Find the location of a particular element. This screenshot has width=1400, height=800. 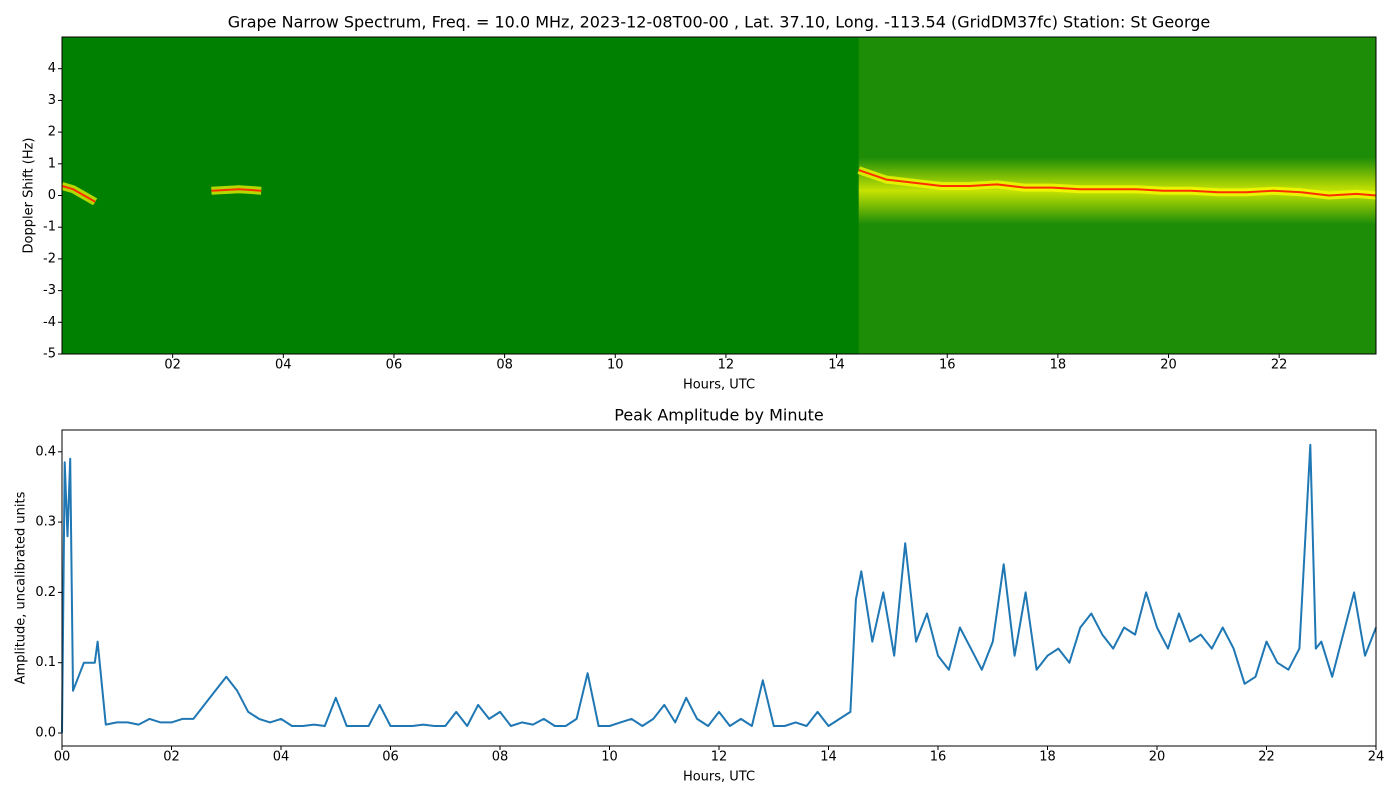

y-axis-label: Amplitude, uncalibrated units is located at coordinates (21, 587).